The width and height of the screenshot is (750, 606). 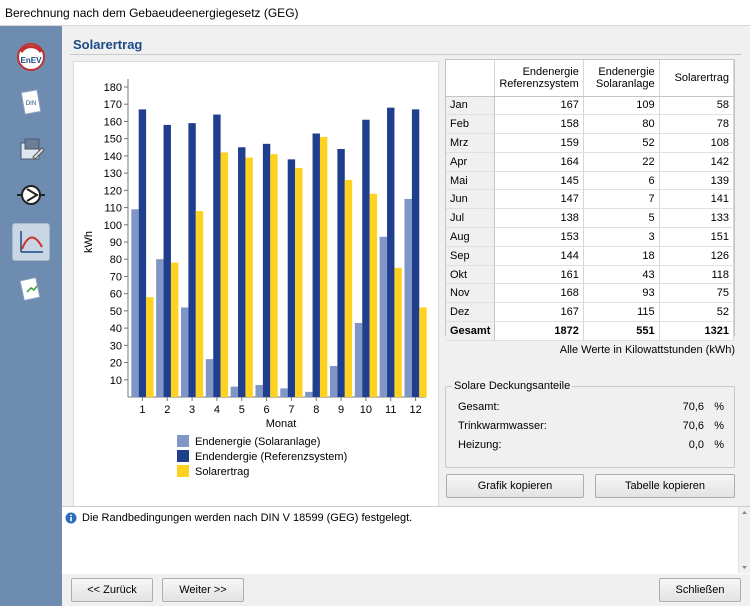 I want to click on info-scrollbar, so click(x=744, y=540).